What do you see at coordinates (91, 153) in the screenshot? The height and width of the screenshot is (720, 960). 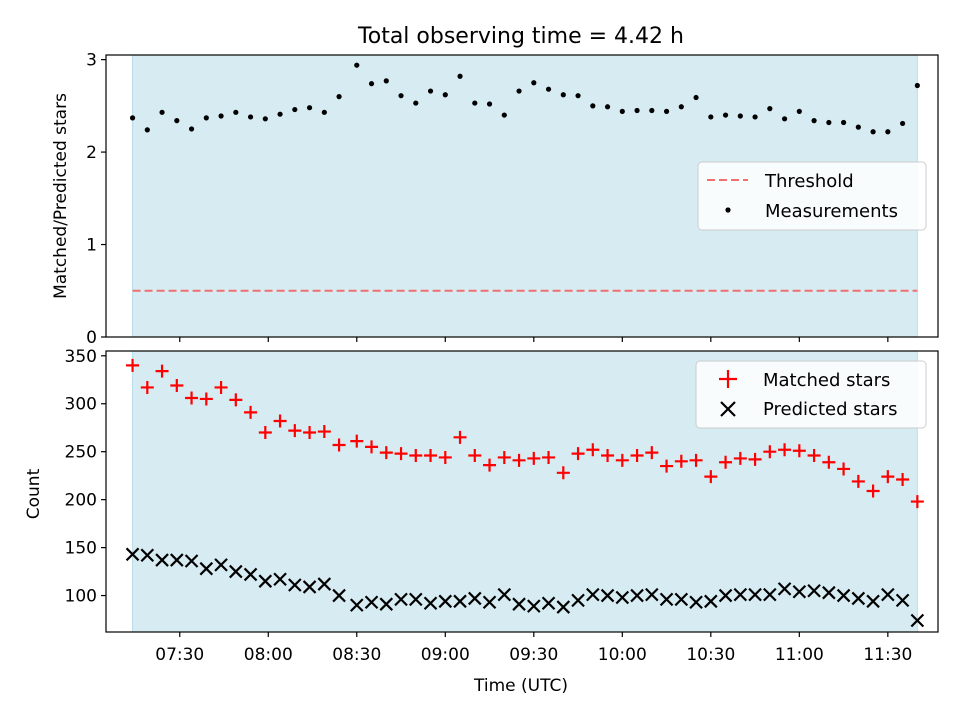 I see `y-tick-label: 2` at bounding box center [91, 153].